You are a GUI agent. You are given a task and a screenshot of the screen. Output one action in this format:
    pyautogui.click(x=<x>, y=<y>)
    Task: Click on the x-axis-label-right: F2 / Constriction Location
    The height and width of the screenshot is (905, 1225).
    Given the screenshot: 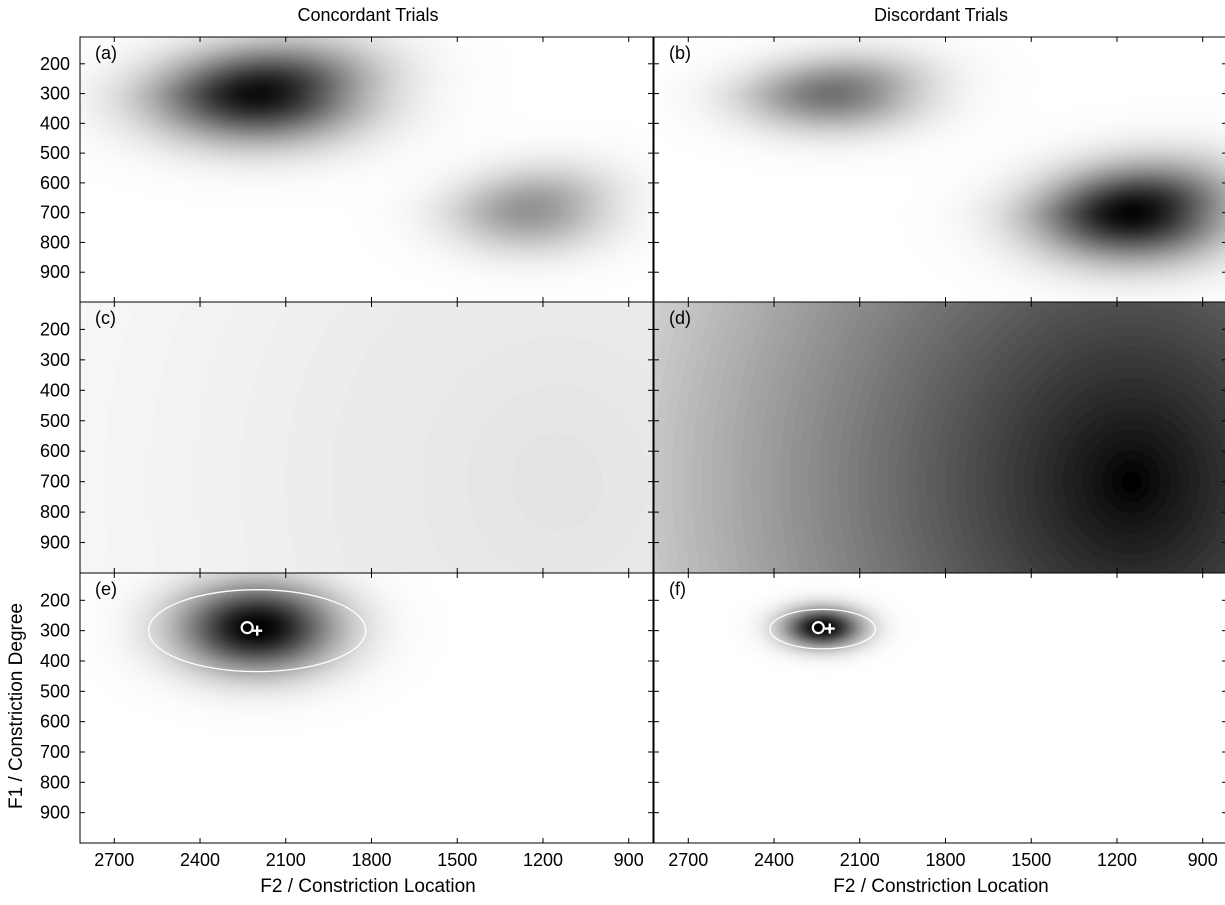 What is the action you would take?
    pyautogui.click(x=940, y=886)
    